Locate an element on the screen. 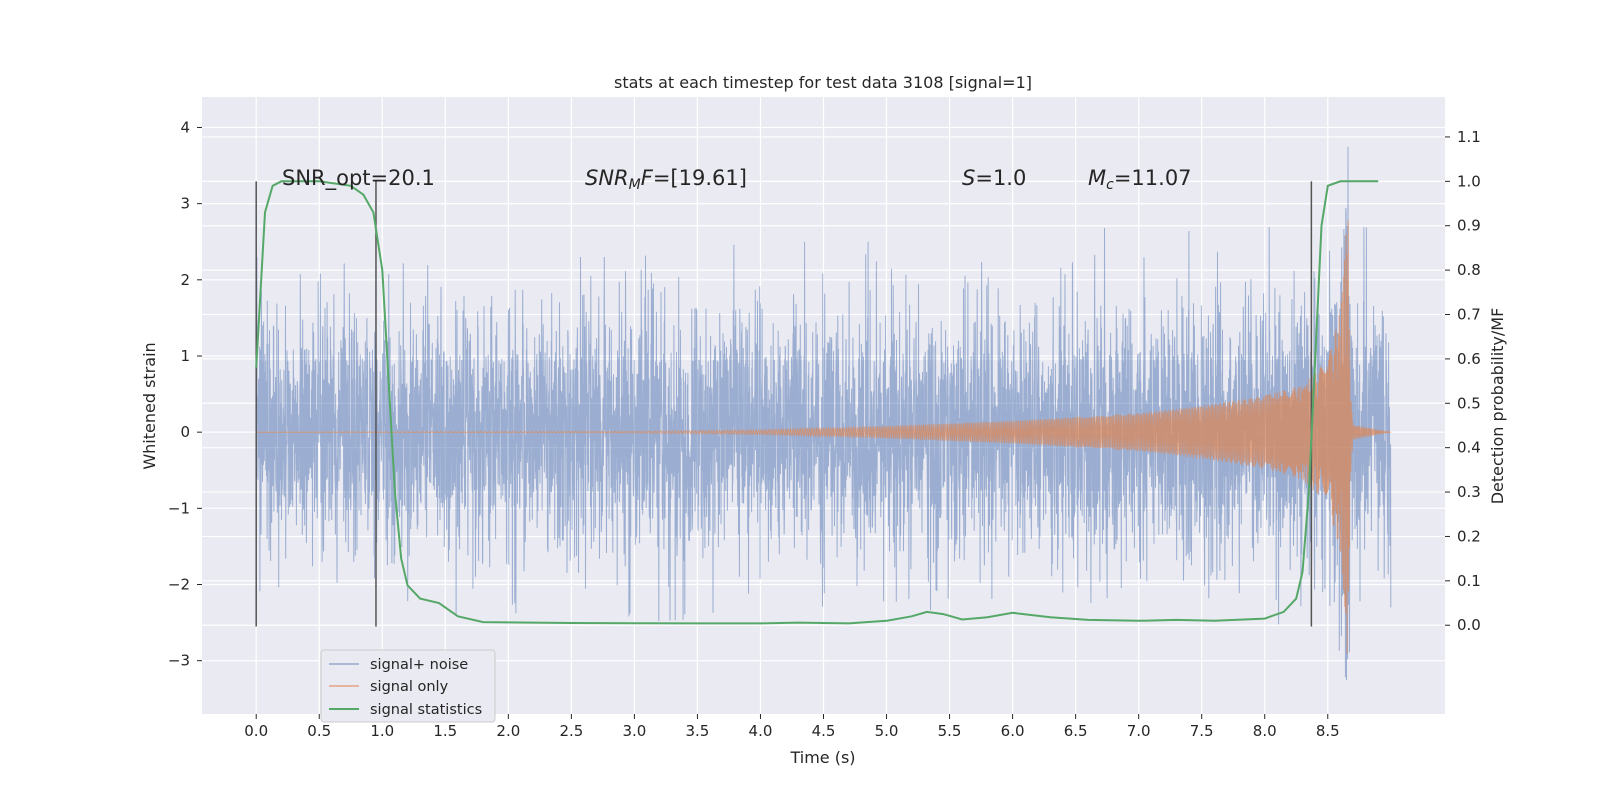 This screenshot has width=1600, height=800. x-tick-label: 1.0 is located at coordinates (382, 731).